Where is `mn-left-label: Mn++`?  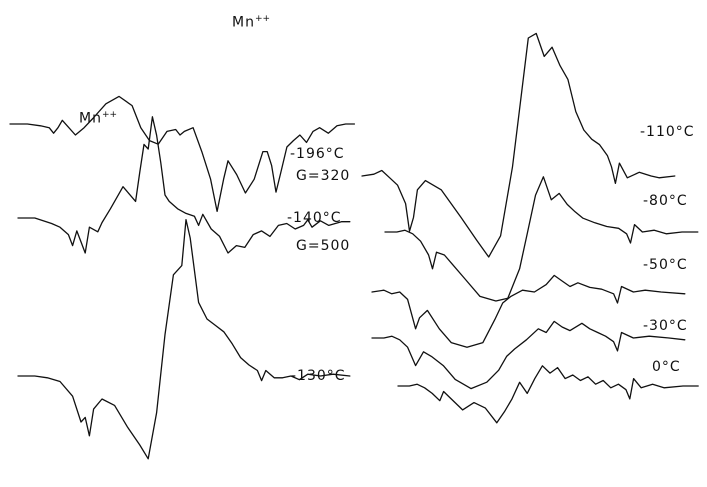 mn-left-label: Mn++ is located at coordinates (98, 118).